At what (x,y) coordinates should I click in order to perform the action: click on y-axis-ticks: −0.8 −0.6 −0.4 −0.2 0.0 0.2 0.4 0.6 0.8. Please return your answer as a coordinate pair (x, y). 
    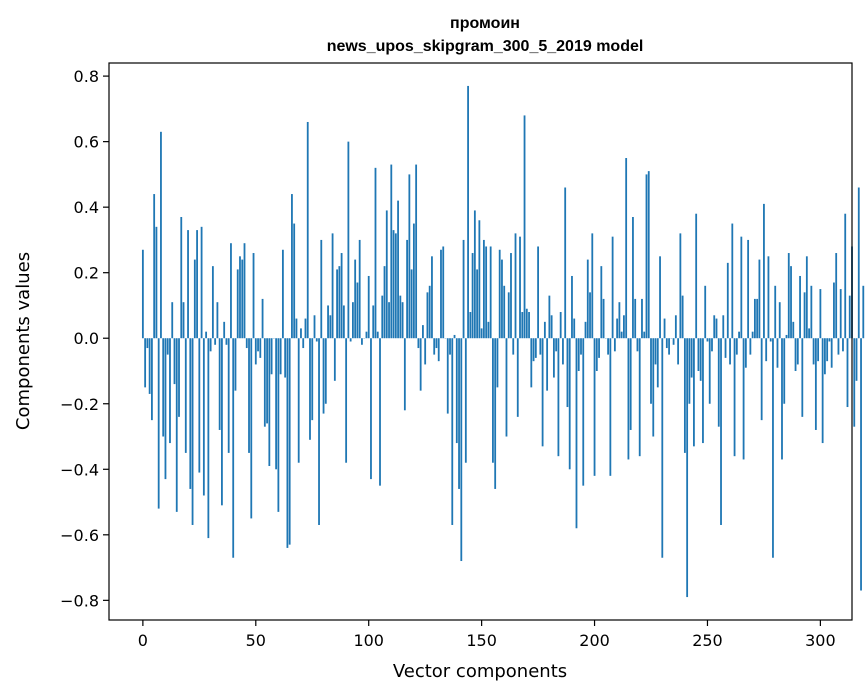
    Looking at the image, I should click on (84, 338).